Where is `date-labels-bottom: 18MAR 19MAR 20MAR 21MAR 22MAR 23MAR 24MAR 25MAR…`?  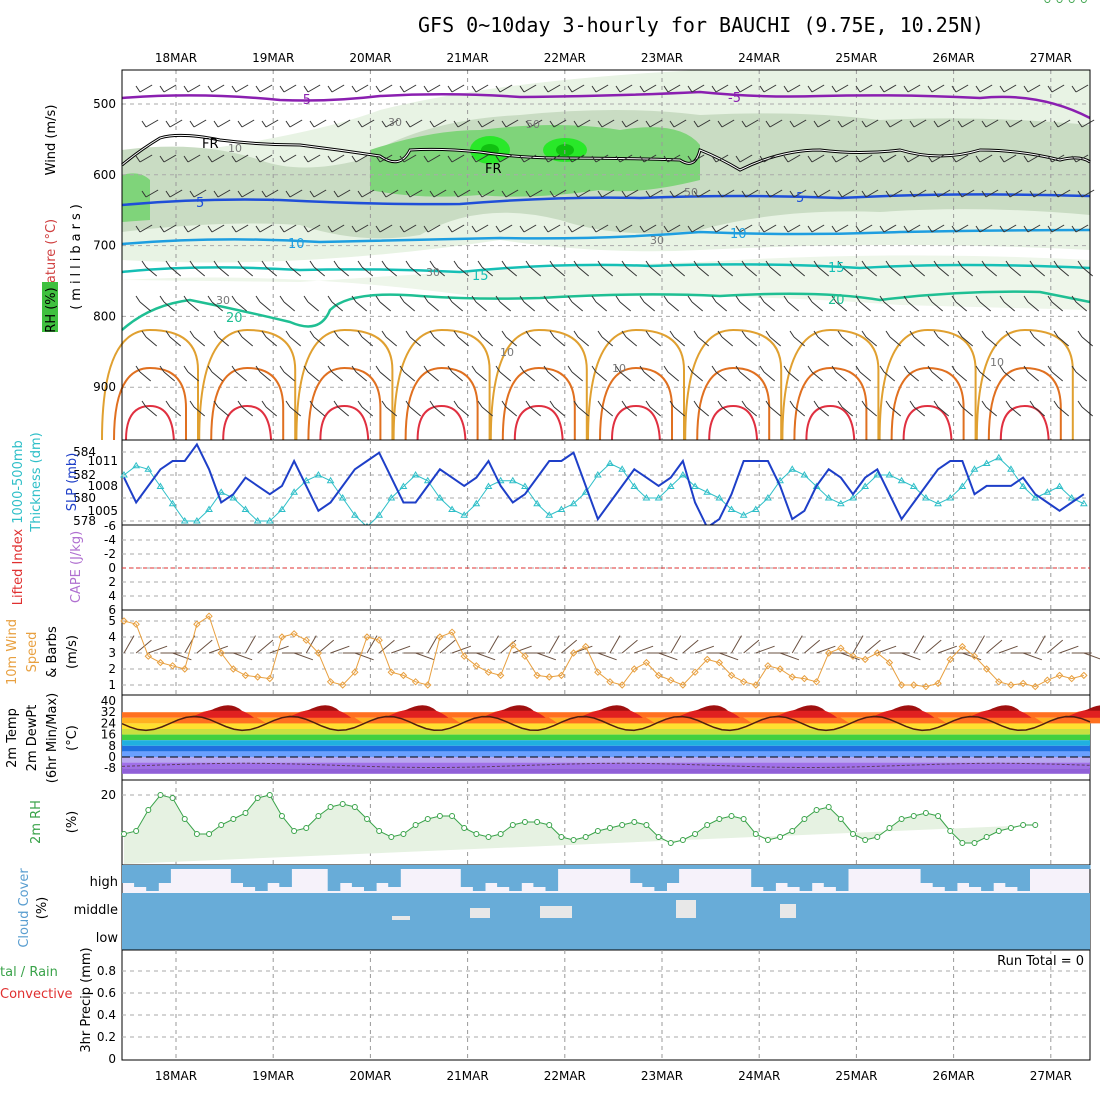 date-labels-bottom: 18MAR 19MAR 20MAR 21MAR 22MAR 23MAR 24MAR 25MAR… is located at coordinates (613, 1076).